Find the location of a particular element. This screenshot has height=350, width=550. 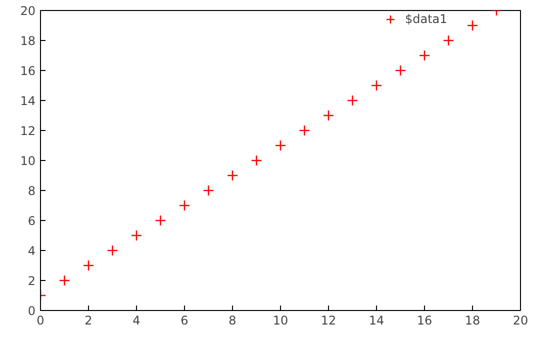

y-tick-label: 10 is located at coordinates (28, 161).